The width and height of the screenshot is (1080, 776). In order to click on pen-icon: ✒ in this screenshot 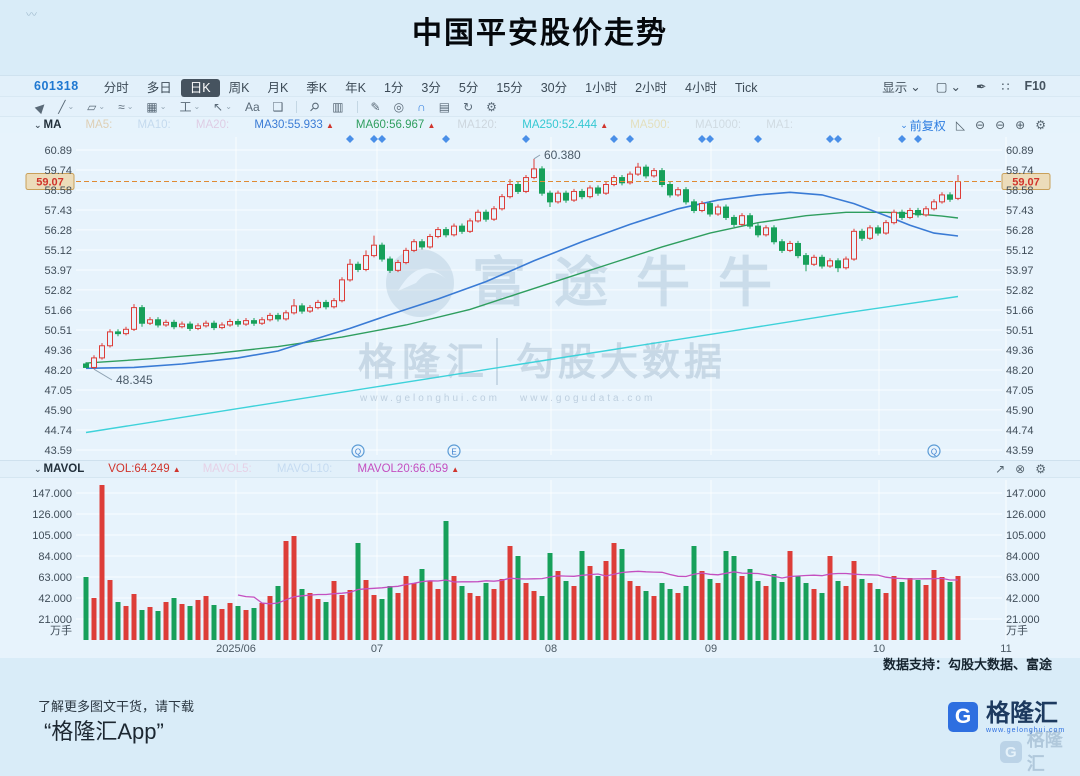, I will do `click(981, 86)`.